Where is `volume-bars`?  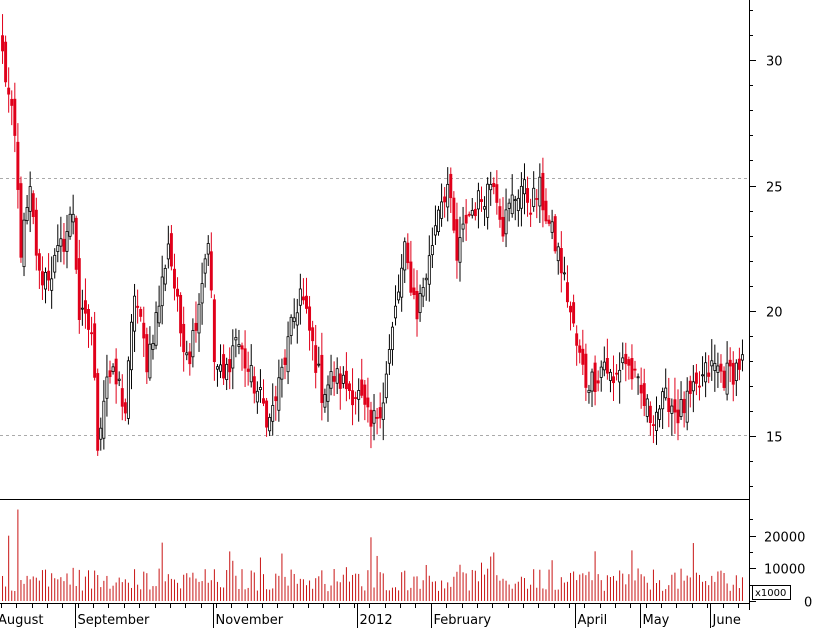
volume-bars is located at coordinates (372, 555).